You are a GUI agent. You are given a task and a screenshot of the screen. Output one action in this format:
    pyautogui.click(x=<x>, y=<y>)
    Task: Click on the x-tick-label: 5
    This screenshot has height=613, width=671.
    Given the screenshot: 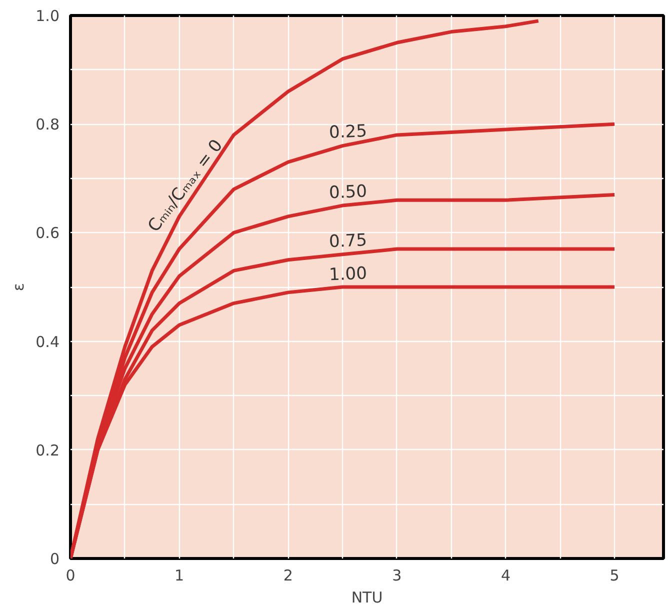 What is the action you would take?
    pyautogui.click(x=615, y=575)
    